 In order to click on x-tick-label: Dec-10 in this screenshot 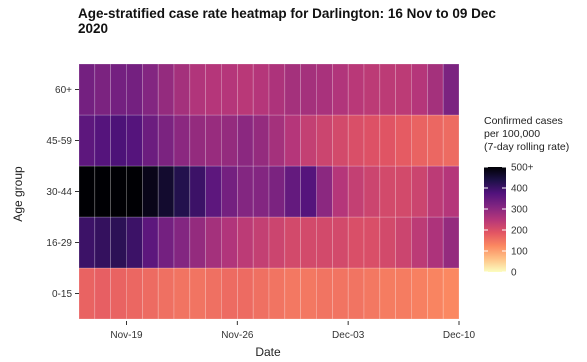, I will do `click(459, 335)`.